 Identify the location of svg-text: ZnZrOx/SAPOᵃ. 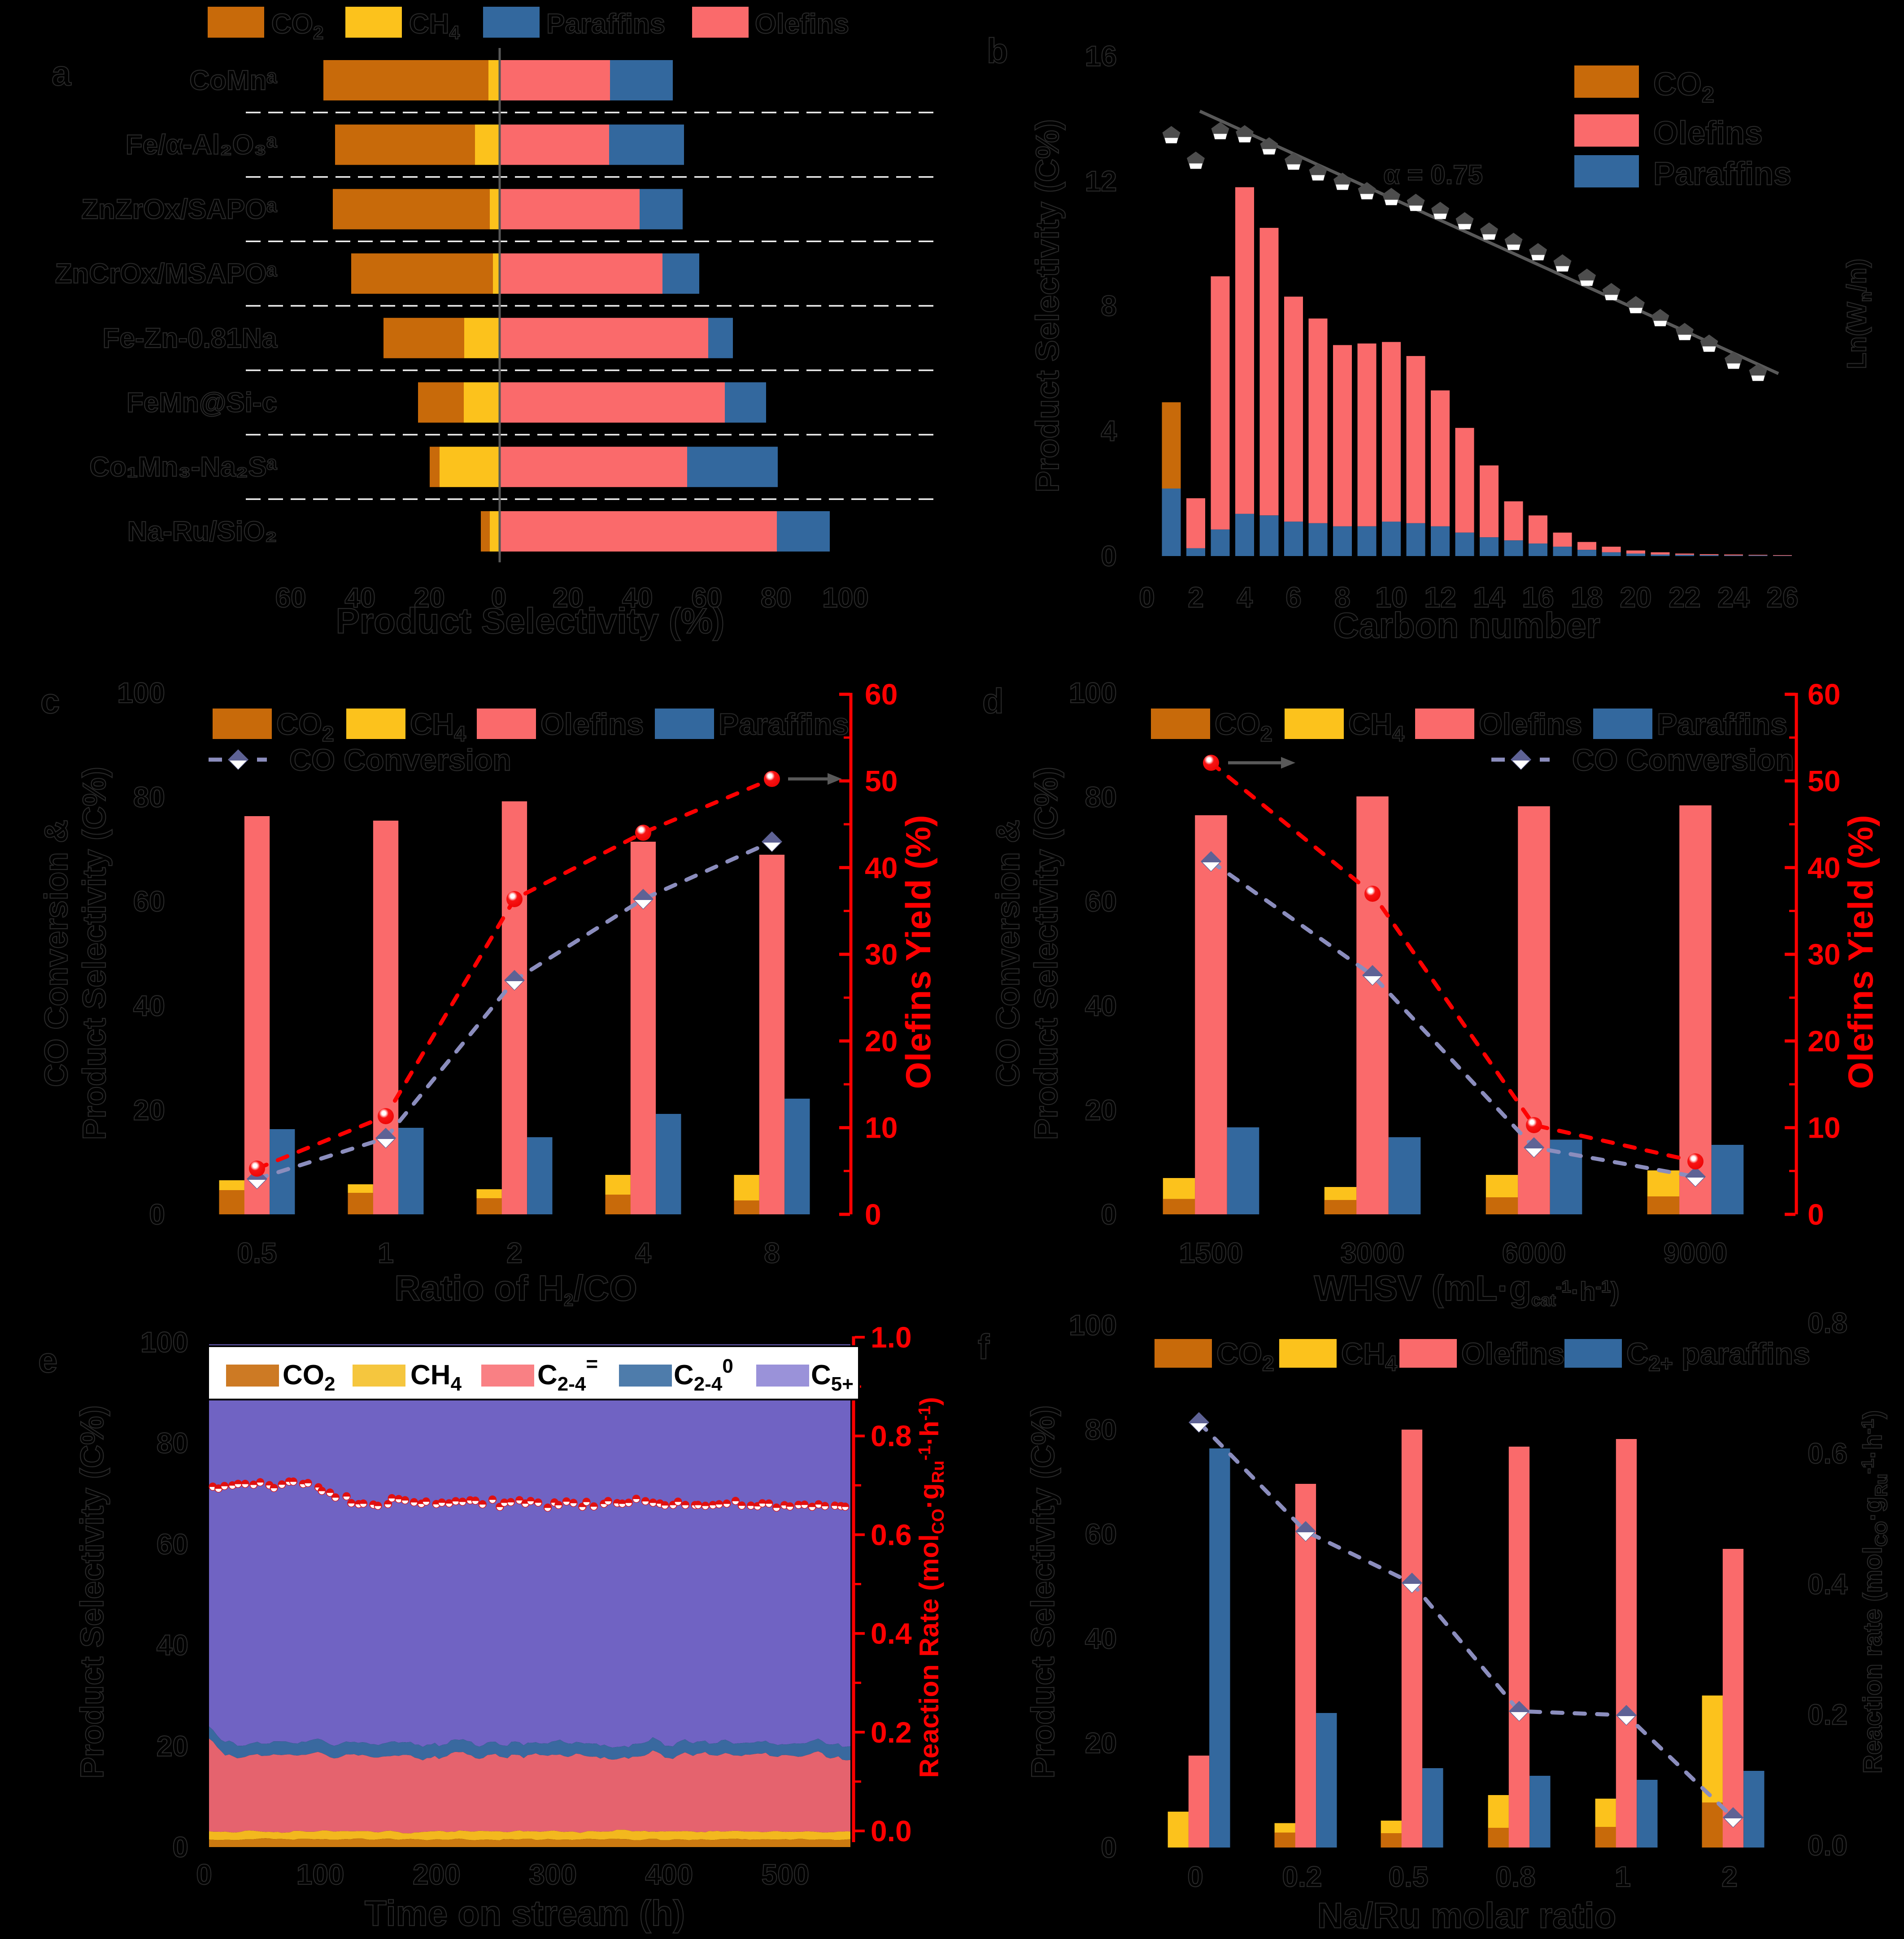
(179, 209).